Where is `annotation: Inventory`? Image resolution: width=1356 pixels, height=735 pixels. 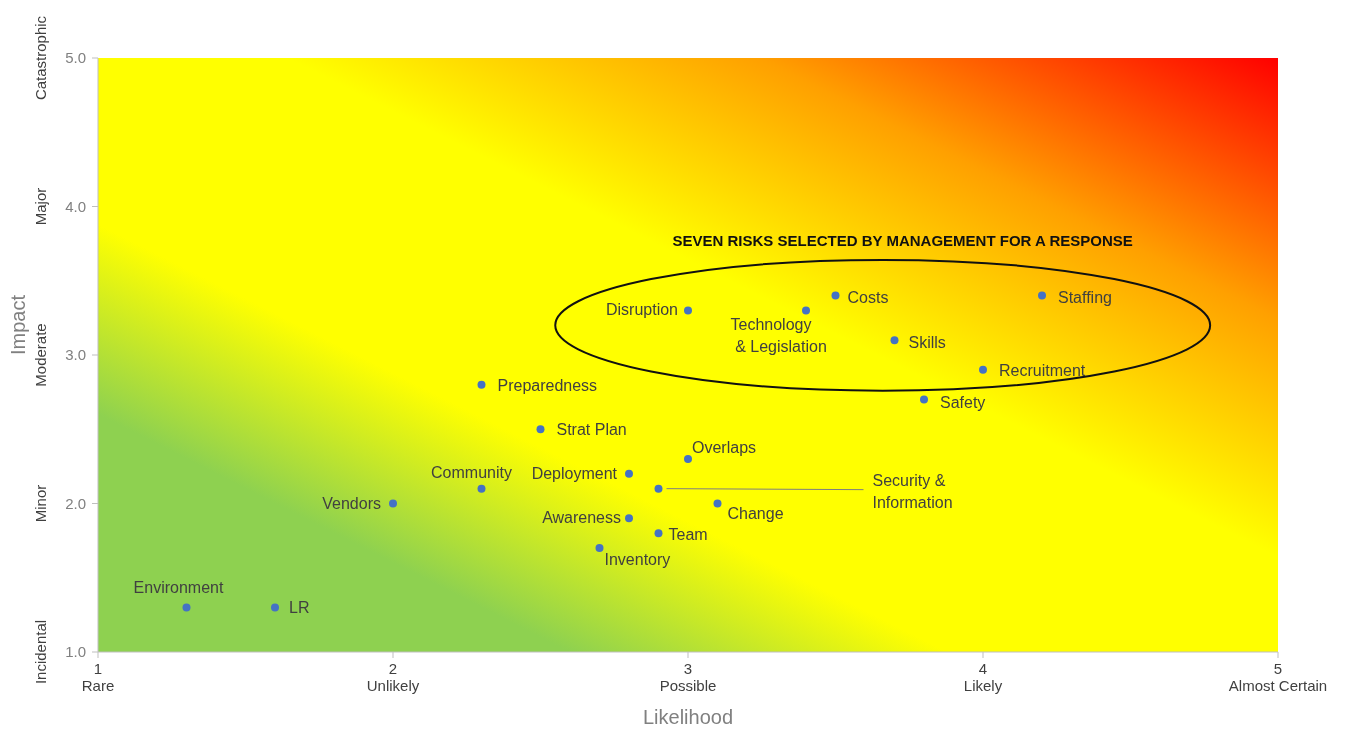 annotation: Inventory is located at coordinates (637, 560).